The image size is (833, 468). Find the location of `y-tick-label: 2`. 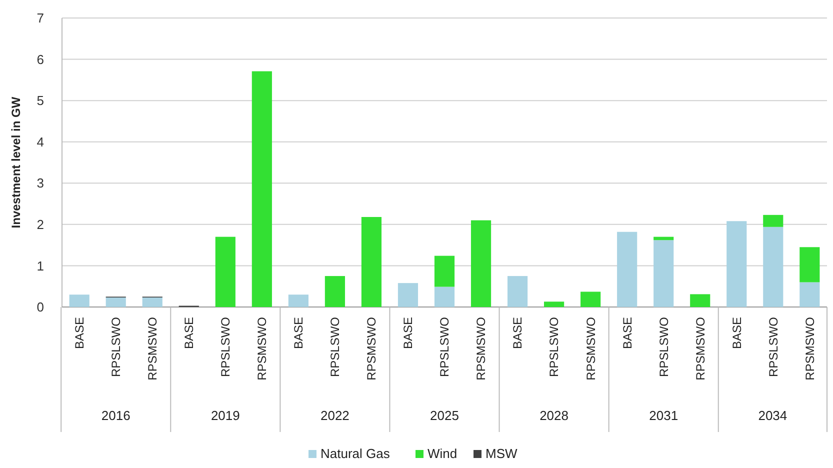

y-tick-label: 2 is located at coordinates (40, 224).